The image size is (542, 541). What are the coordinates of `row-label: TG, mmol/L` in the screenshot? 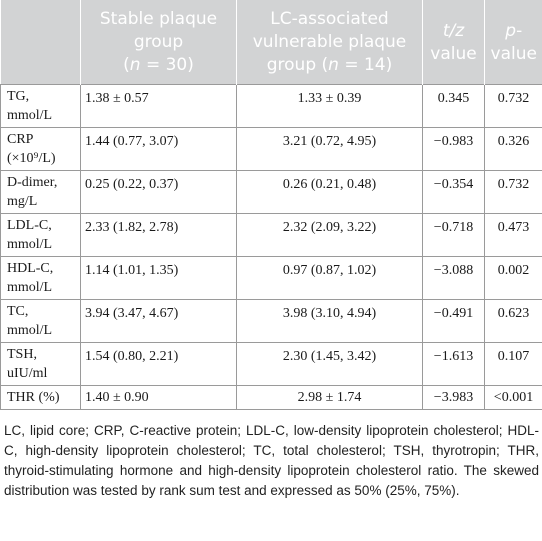 It's located at (40, 106).